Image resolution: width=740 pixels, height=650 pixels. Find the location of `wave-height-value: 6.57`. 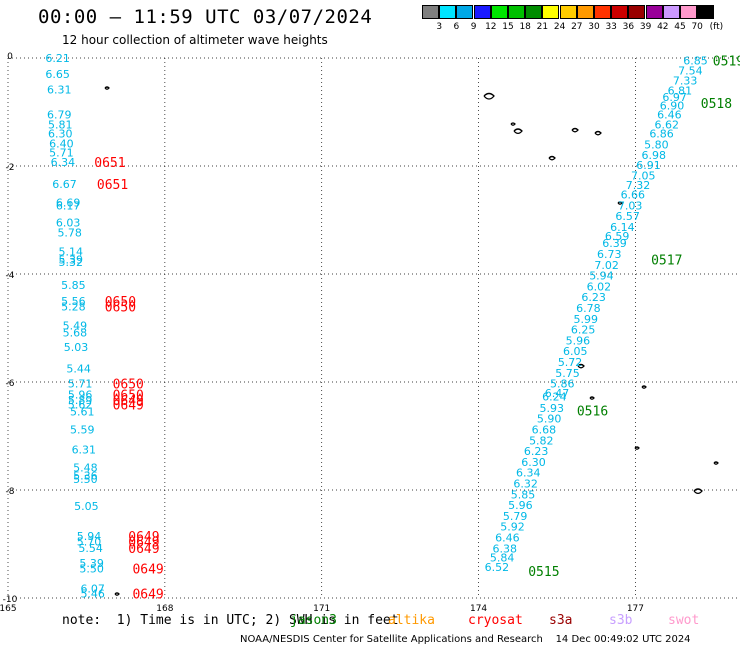

wave-height-value: 6.57 is located at coordinates (627, 216).